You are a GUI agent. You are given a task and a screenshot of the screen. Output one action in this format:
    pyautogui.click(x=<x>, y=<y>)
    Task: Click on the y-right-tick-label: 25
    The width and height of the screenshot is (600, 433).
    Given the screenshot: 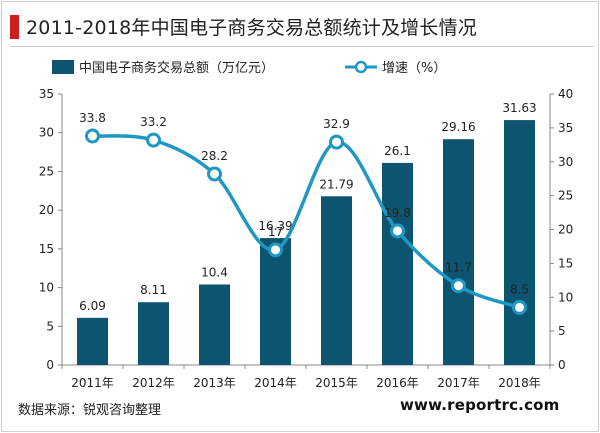 What is the action you would take?
    pyautogui.click(x=565, y=196)
    